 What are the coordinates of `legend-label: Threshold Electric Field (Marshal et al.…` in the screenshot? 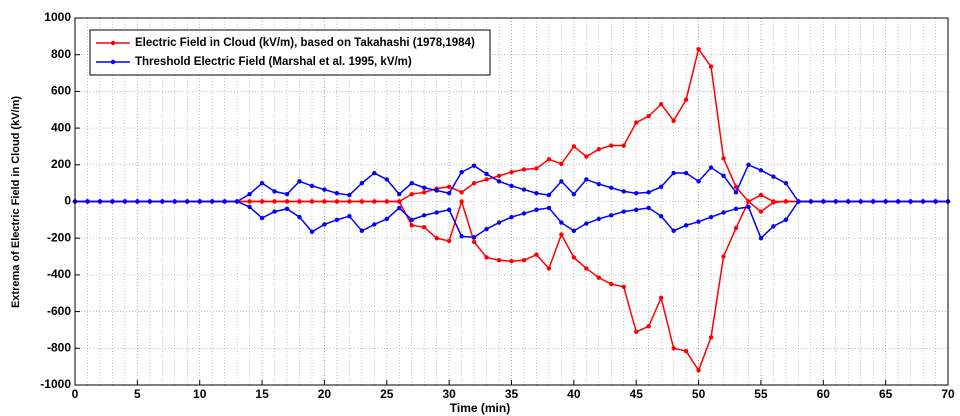 It's located at (273, 62).